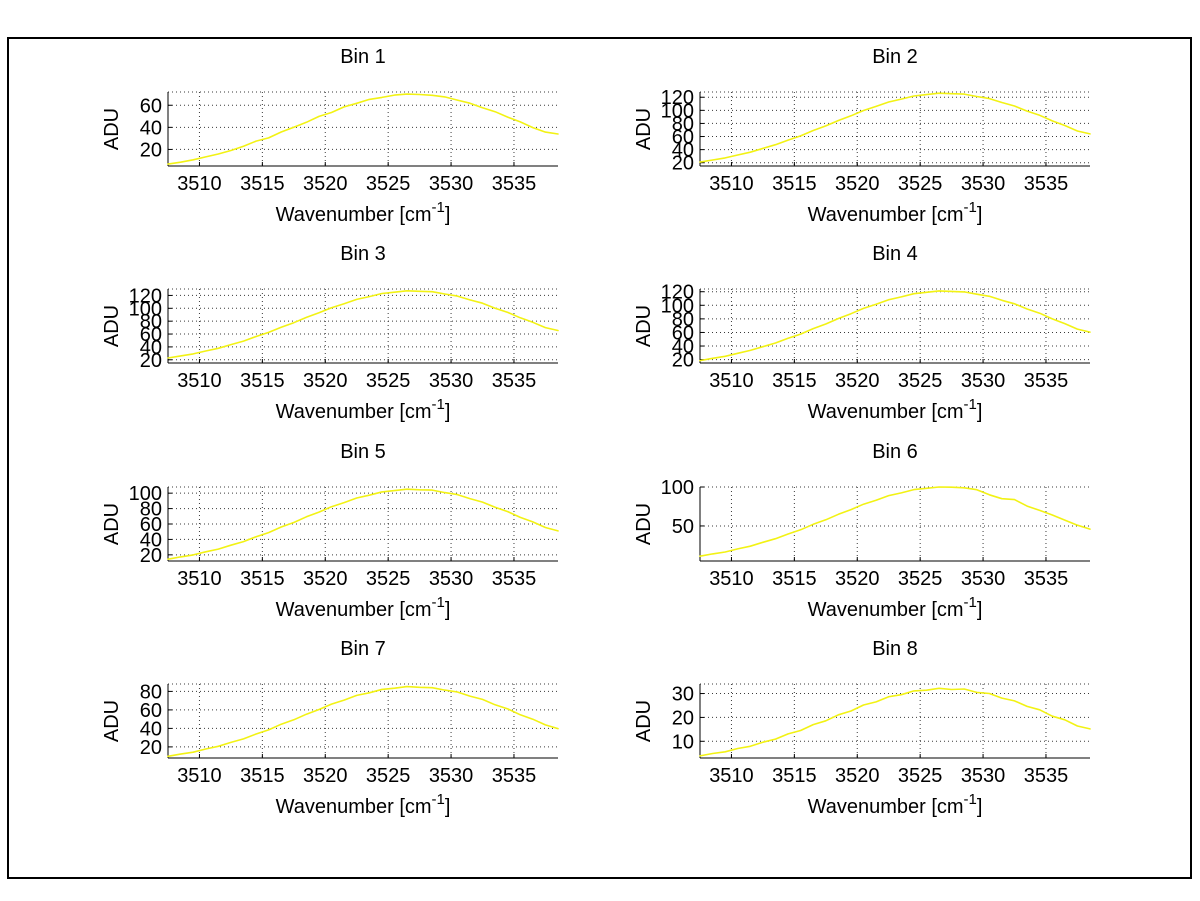 This screenshot has height=901, width=1200. Describe the element at coordinates (895, 649) in the screenshot. I see `subplot-title: Bin 8` at that location.